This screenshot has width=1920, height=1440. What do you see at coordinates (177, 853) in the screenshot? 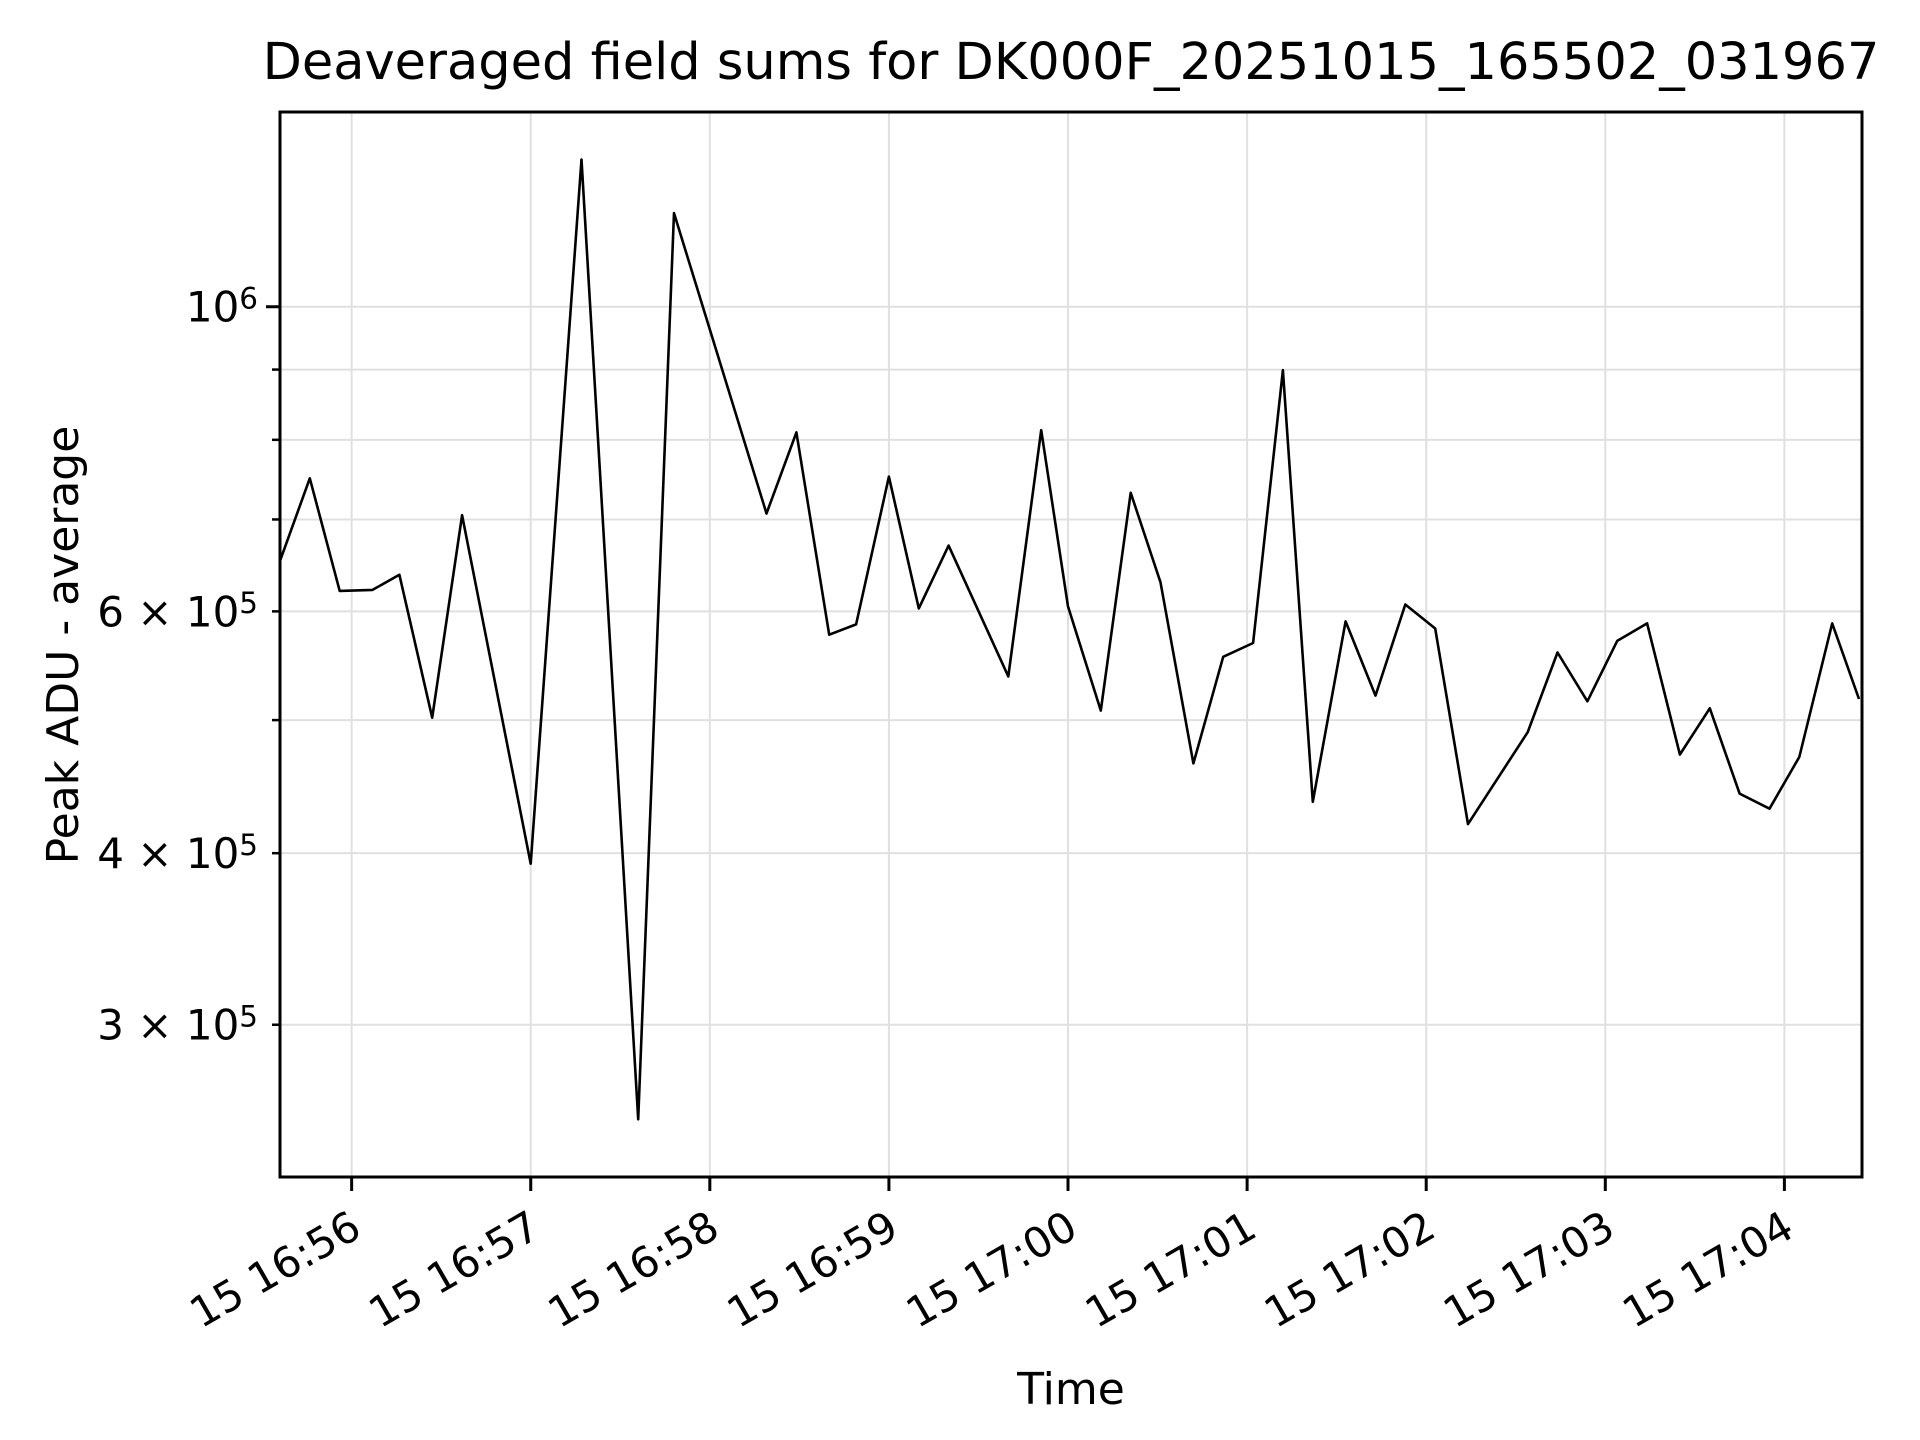
I see `y-tick-label: 4 × 105` at bounding box center [177, 853].